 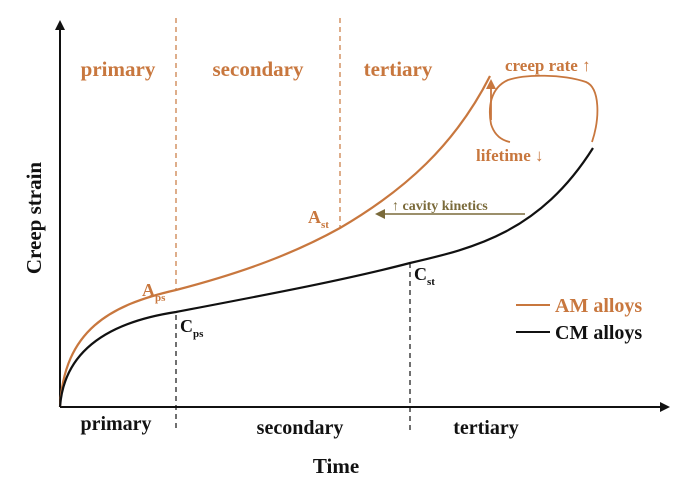 I want to click on lifetime-label: lifetime ↓, so click(x=510, y=155).